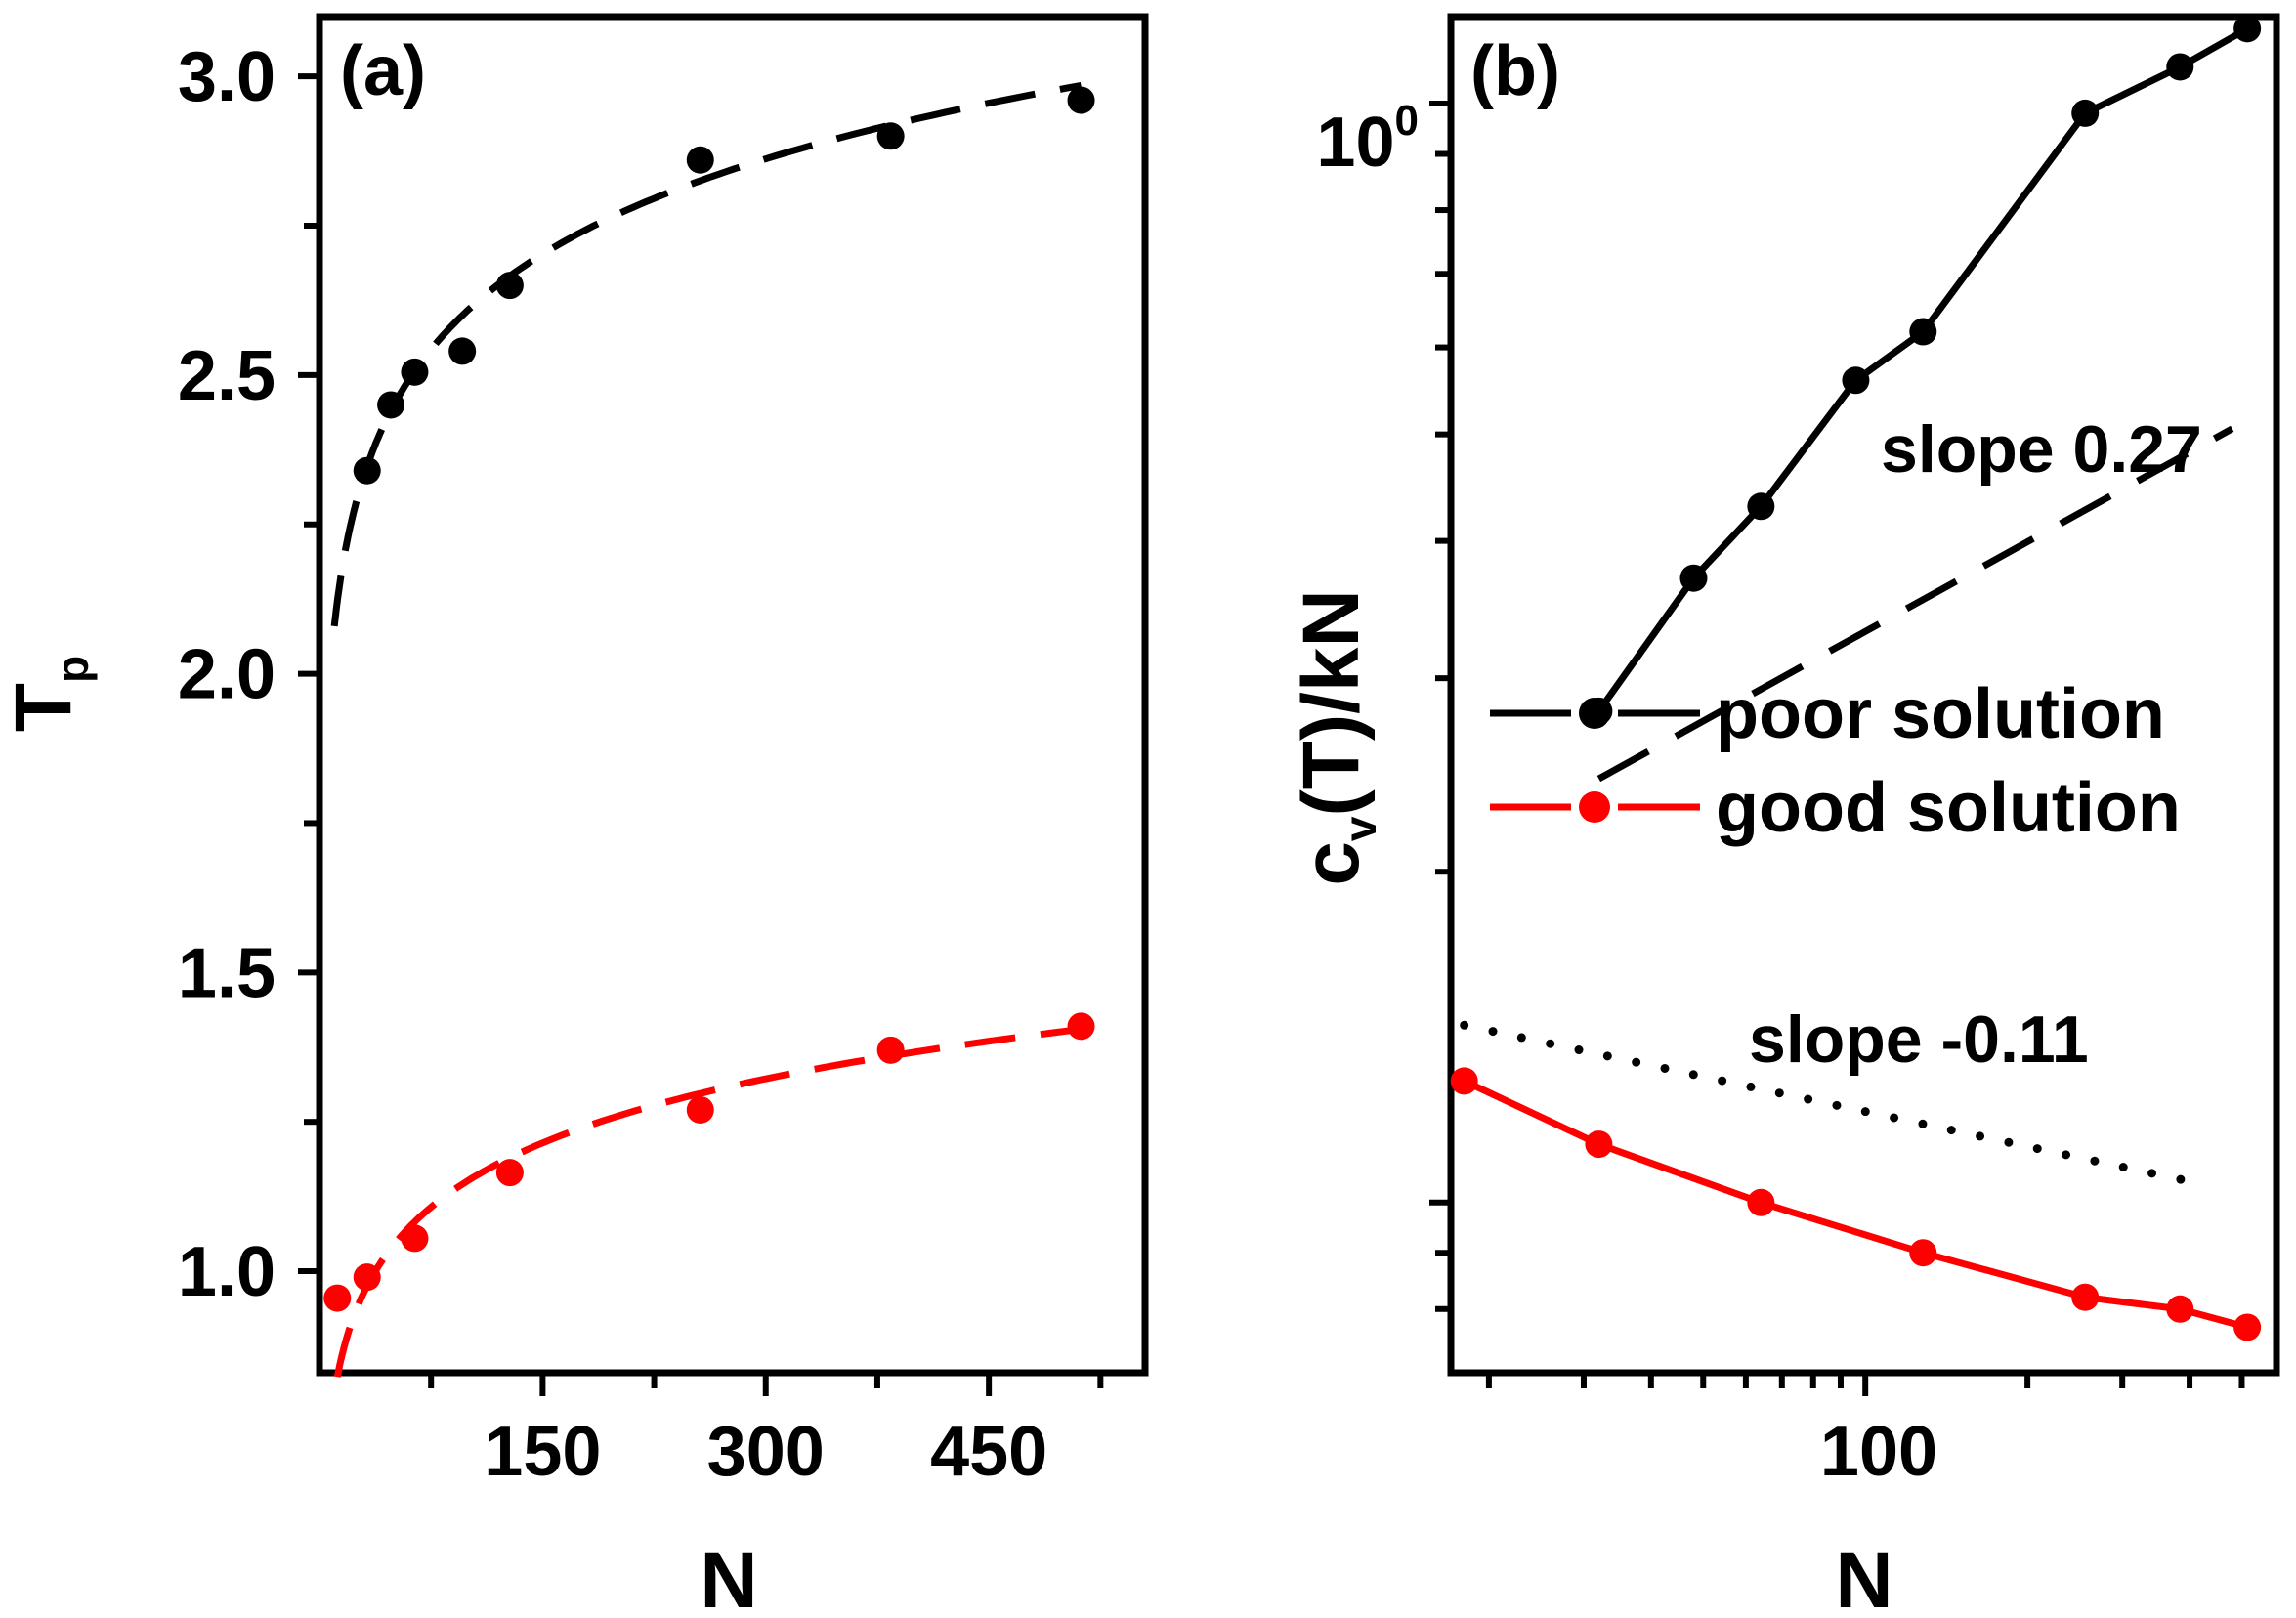 The width and height of the screenshot is (2296, 1618). What do you see at coordinates (1594, 713) in the screenshot?
I see `legend-poor-marker` at bounding box center [1594, 713].